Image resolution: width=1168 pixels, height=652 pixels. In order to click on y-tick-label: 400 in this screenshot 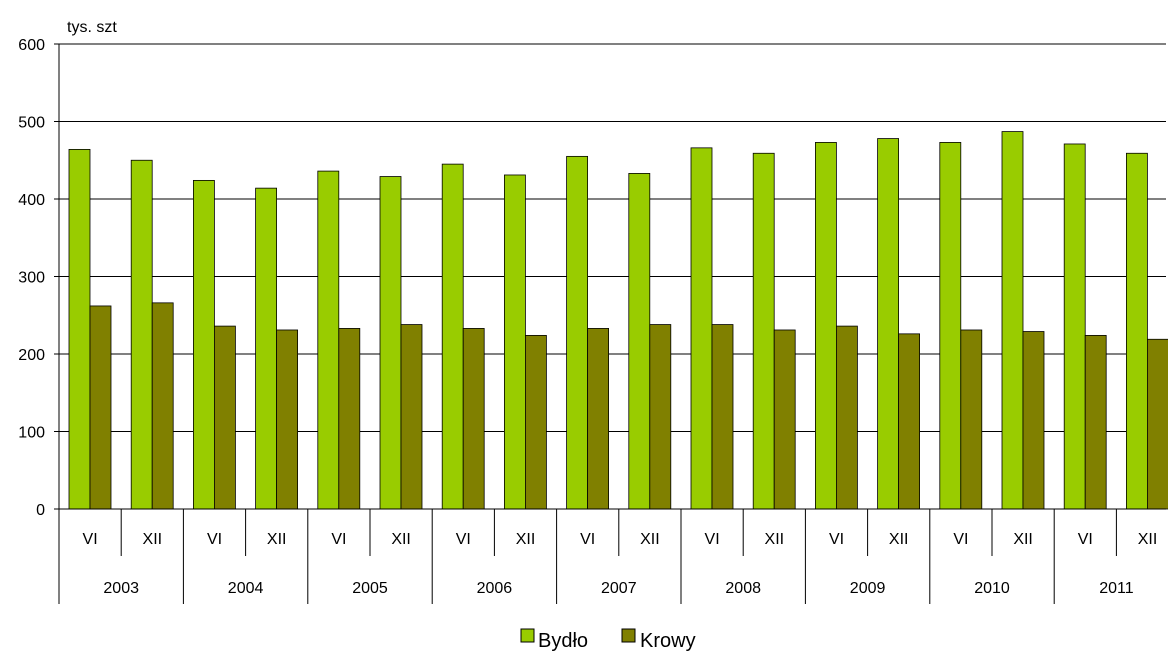, I will do `click(31, 200)`.